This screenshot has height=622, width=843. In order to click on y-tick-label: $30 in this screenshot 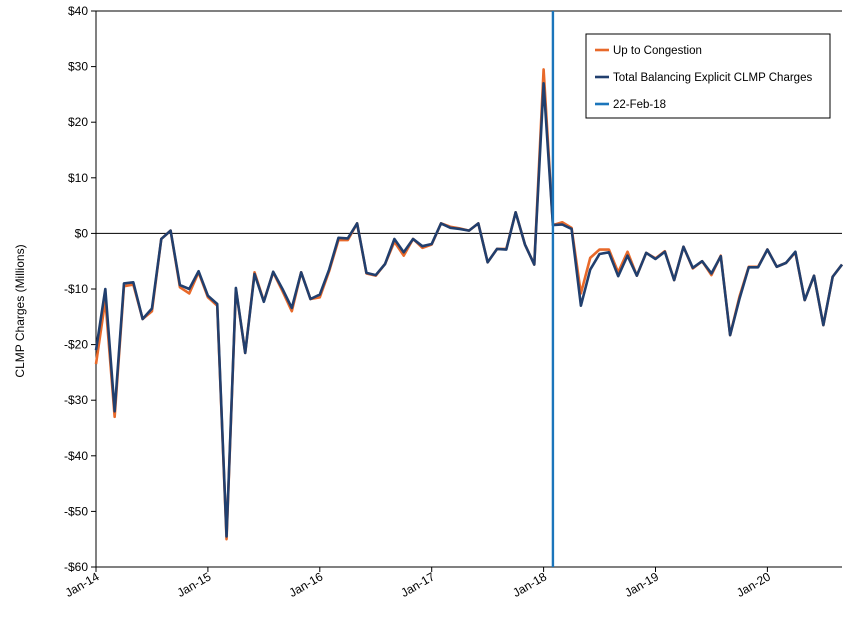, I will do `click(78, 67)`.